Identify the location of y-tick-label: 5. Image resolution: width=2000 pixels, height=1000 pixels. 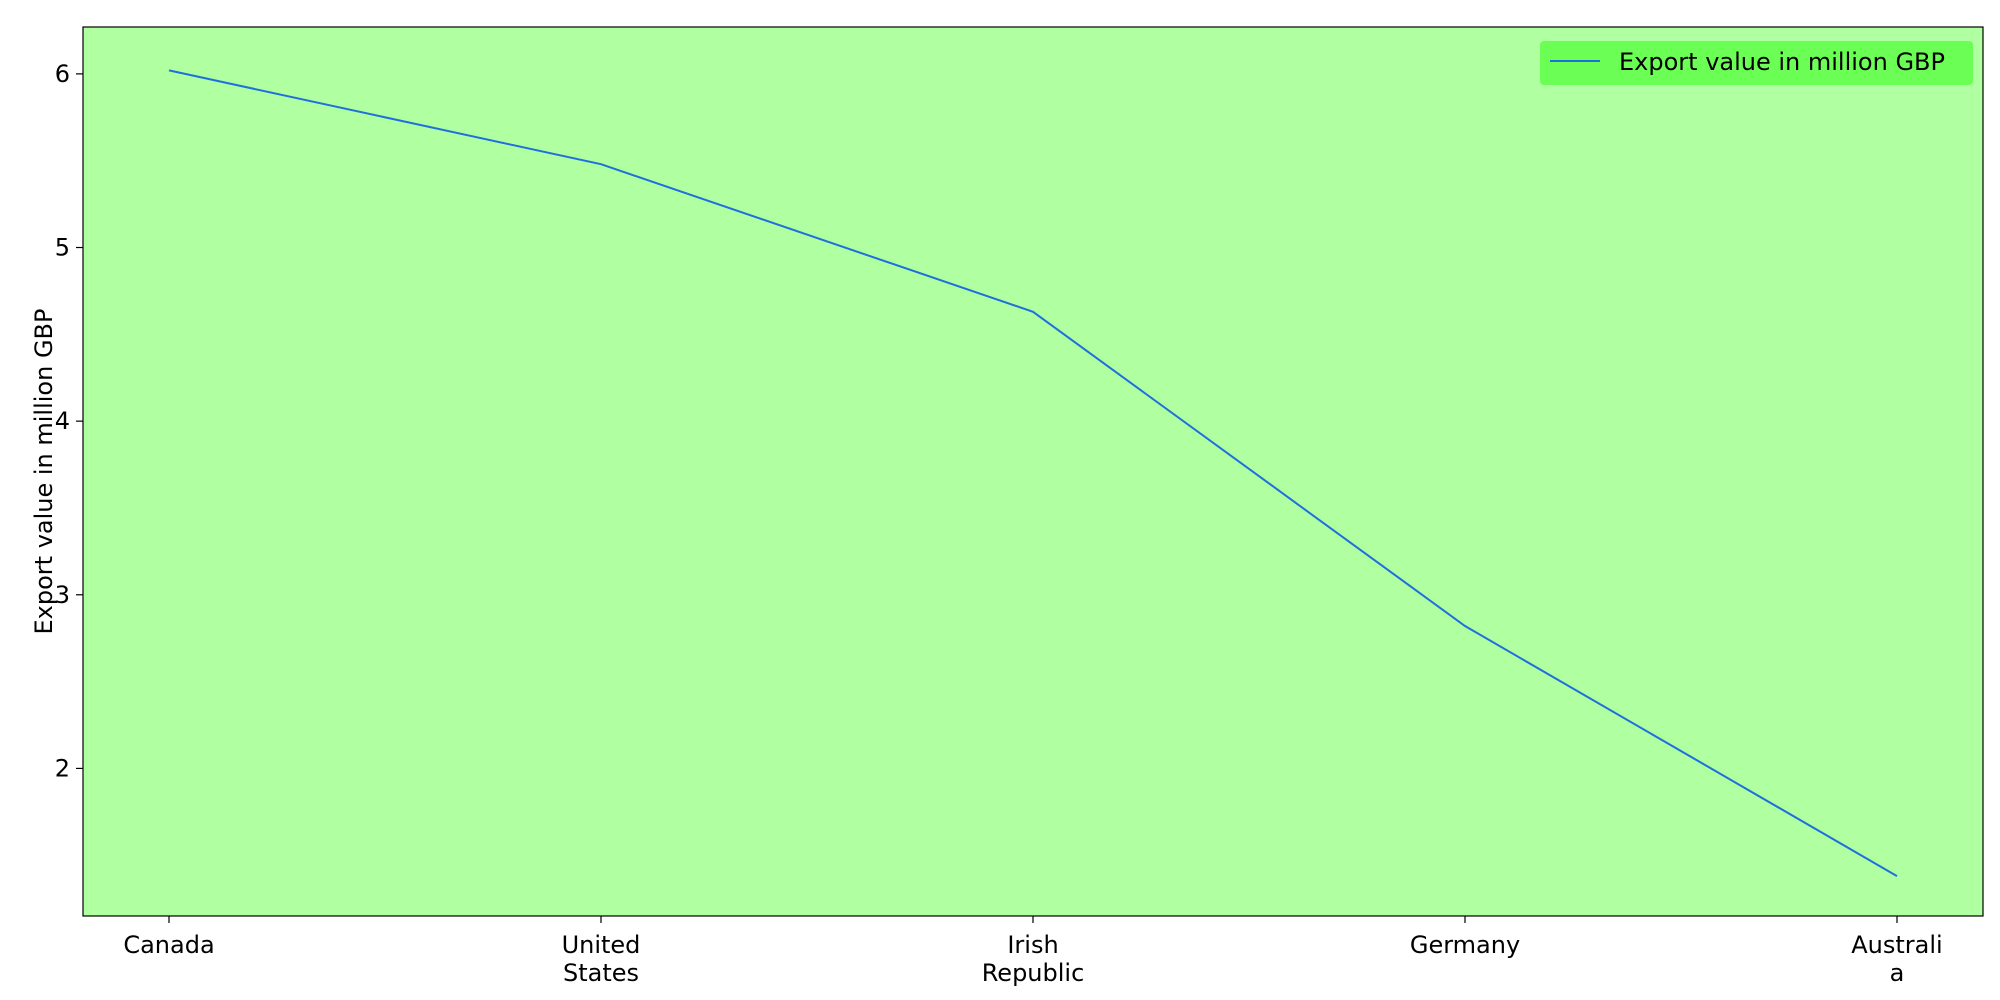
(62, 248).